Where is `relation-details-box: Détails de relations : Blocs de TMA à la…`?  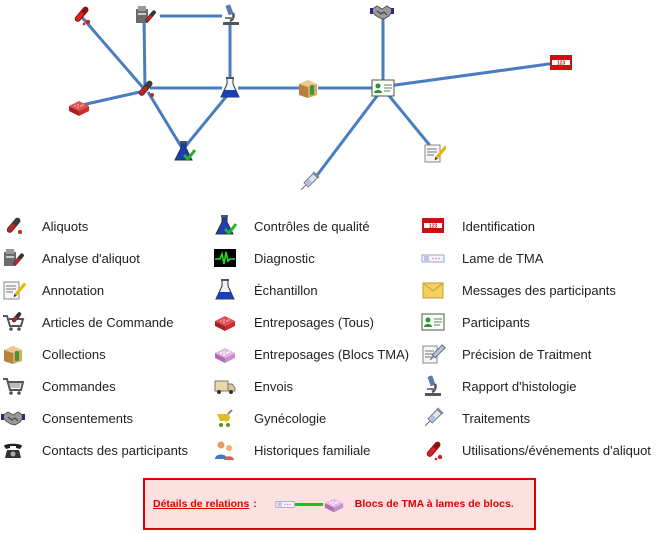 relation-details-box: Détails de relations : Blocs de TMA à la… is located at coordinates (339, 504).